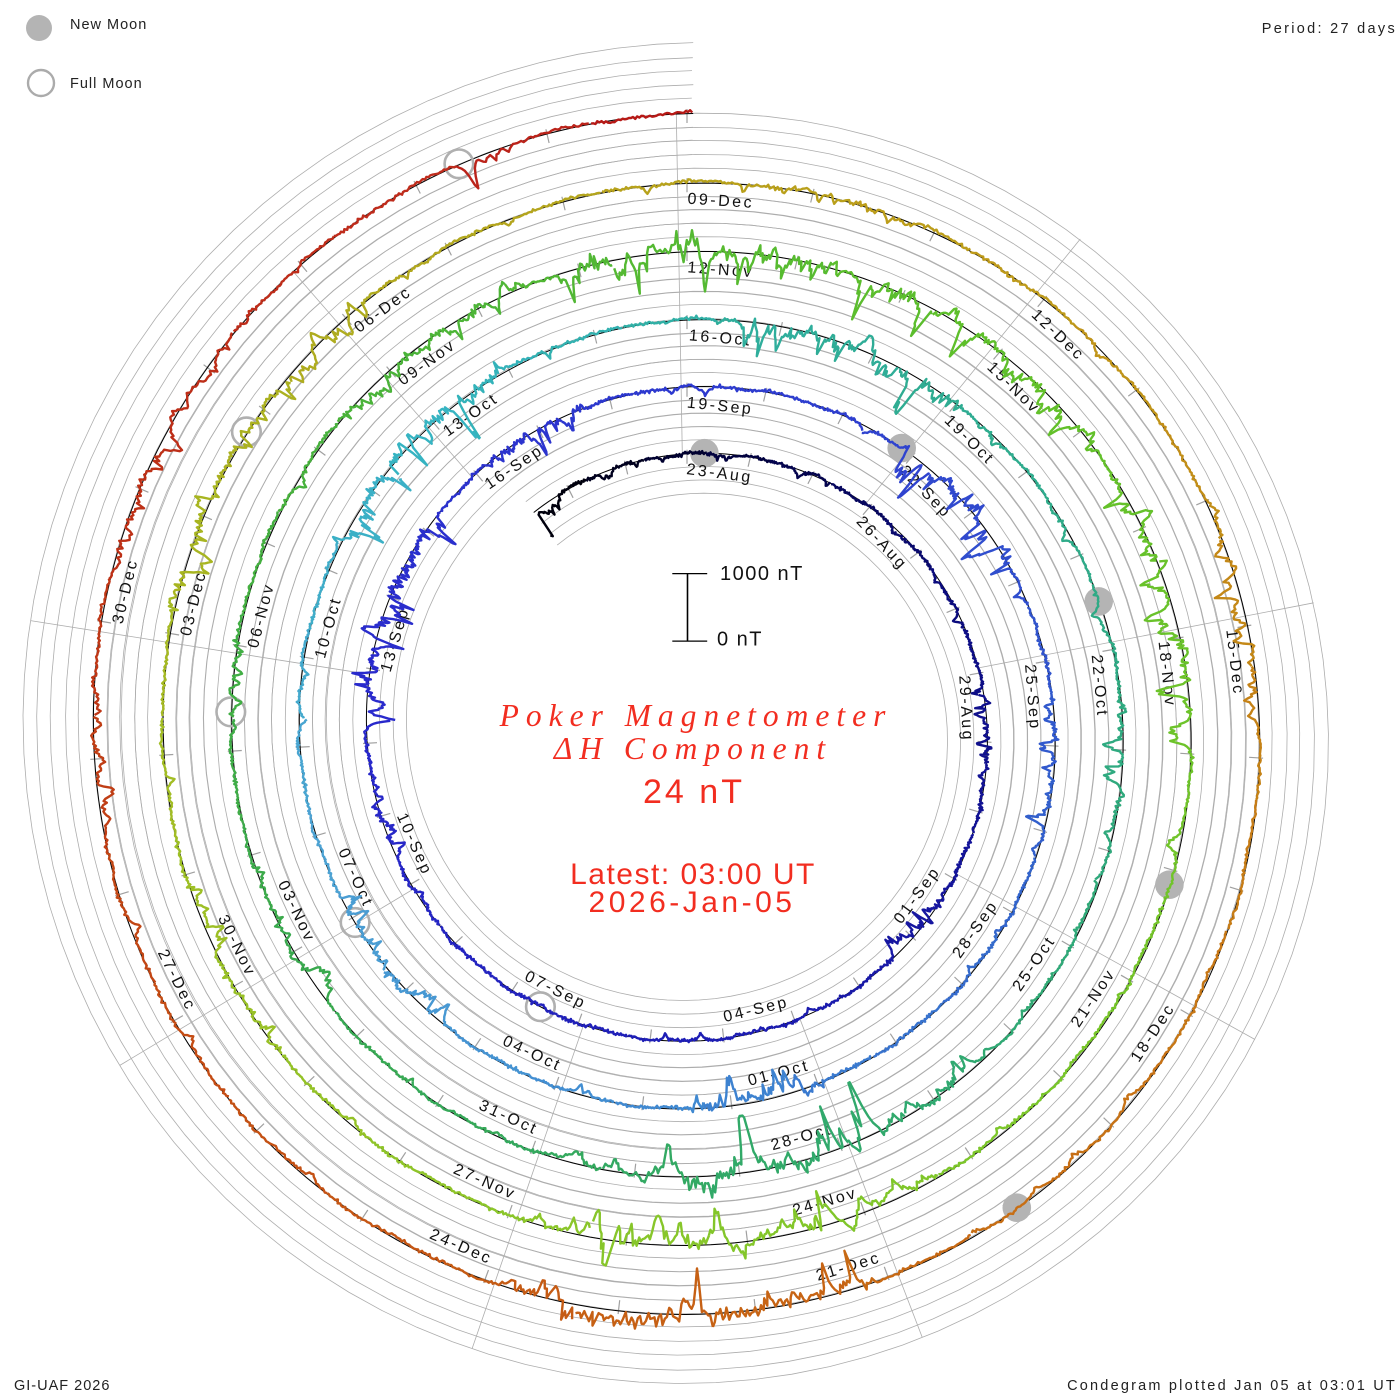 The width and height of the screenshot is (1400, 1400). Describe the element at coordinates (762, 574) in the screenshot. I see `svg-text: 1000 nT` at that location.